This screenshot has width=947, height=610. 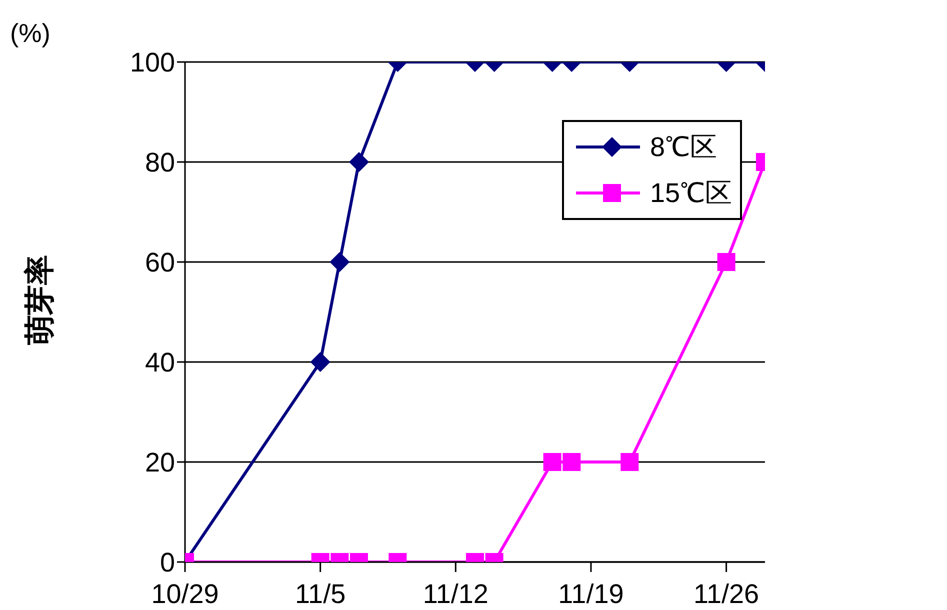 What do you see at coordinates (591, 594) in the screenshot?
I see `x-tick-label: 11/19` at bounding box center [591, 594].